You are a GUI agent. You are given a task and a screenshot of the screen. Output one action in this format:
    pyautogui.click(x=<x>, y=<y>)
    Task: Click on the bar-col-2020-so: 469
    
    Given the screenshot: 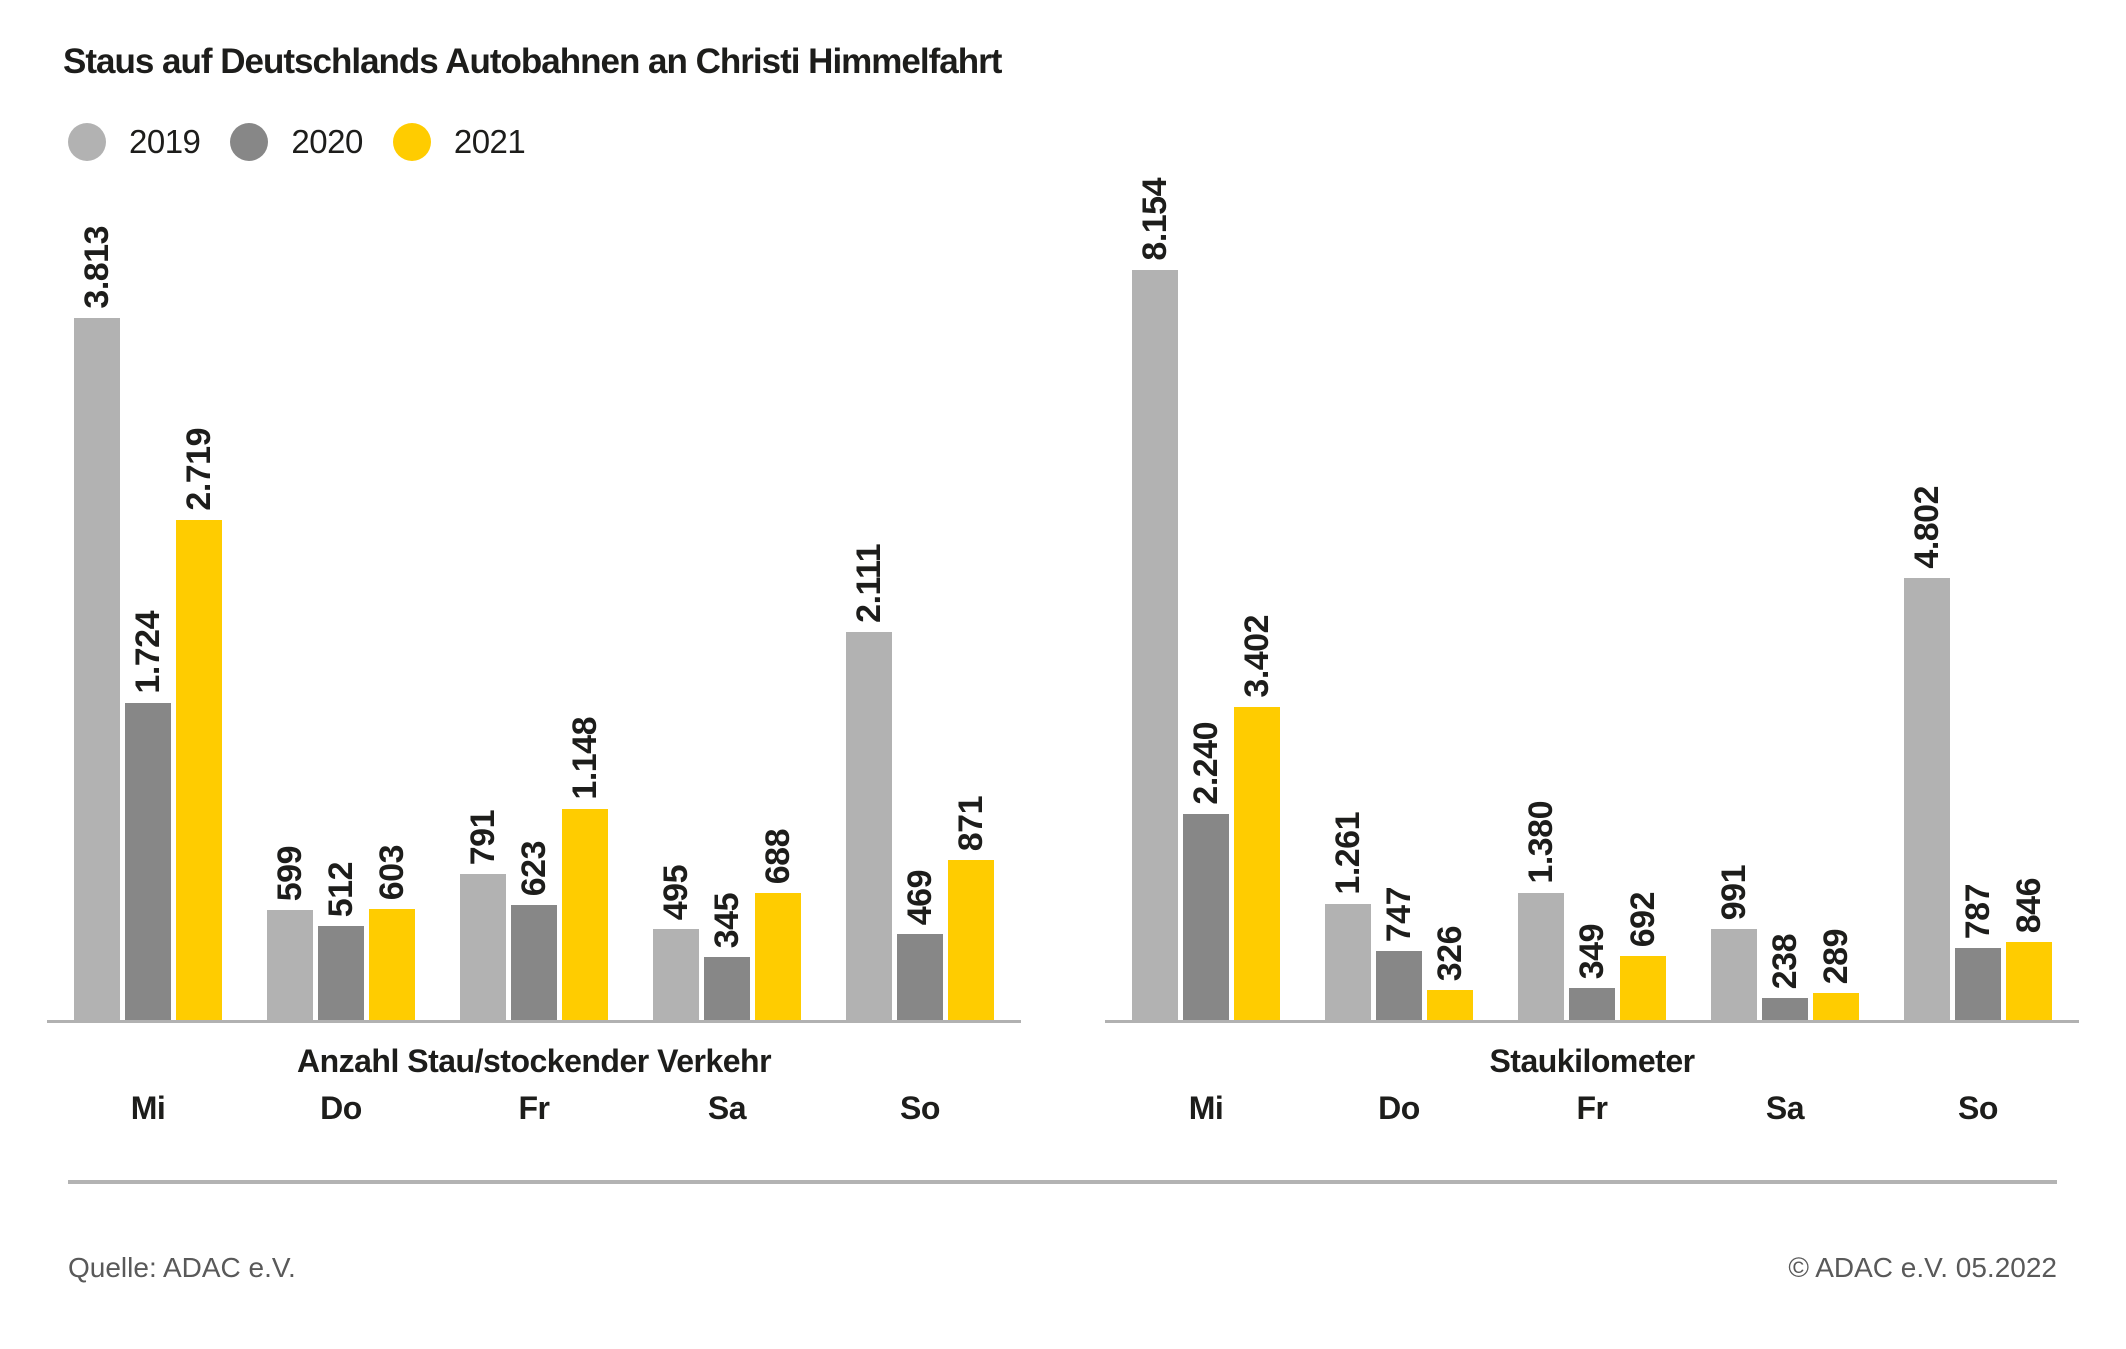 What is the action you would take?
    pyautogui.click(x=920, y=945)
    